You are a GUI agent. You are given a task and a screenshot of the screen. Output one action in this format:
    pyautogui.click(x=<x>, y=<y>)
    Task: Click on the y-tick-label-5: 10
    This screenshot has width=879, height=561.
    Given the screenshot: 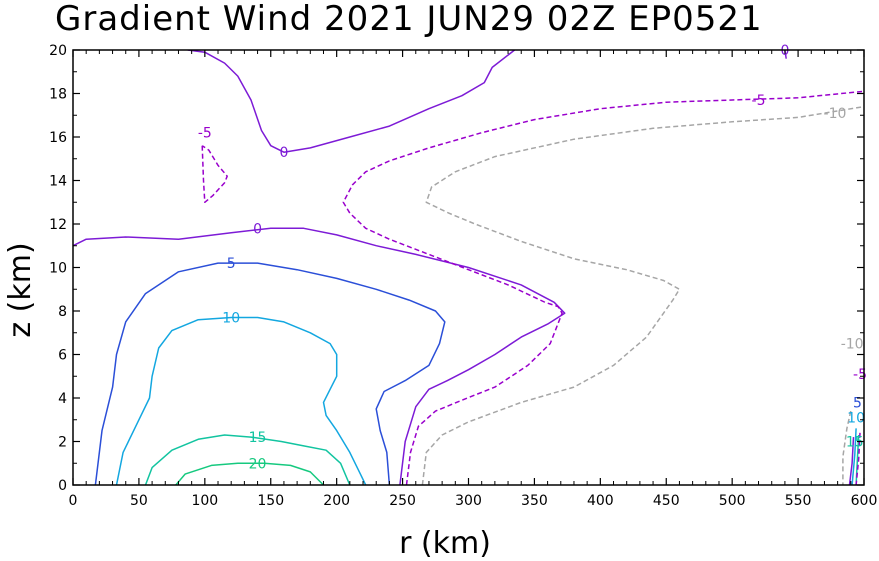 What is the action you would take?
    pyautogui.click(x=58, y=269)
    